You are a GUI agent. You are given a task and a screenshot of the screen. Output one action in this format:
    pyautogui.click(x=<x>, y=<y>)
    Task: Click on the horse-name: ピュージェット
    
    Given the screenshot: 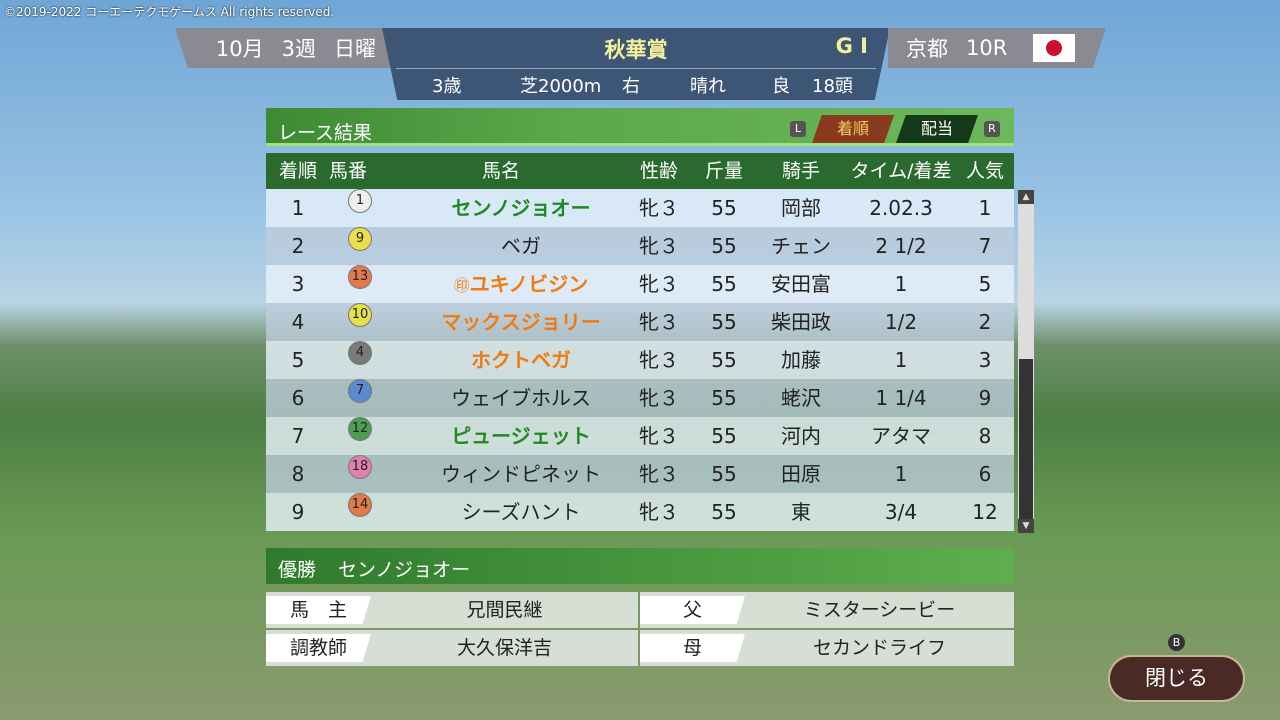 What is the action you would take?
    pyautogui.click(x=521, y=436)
    